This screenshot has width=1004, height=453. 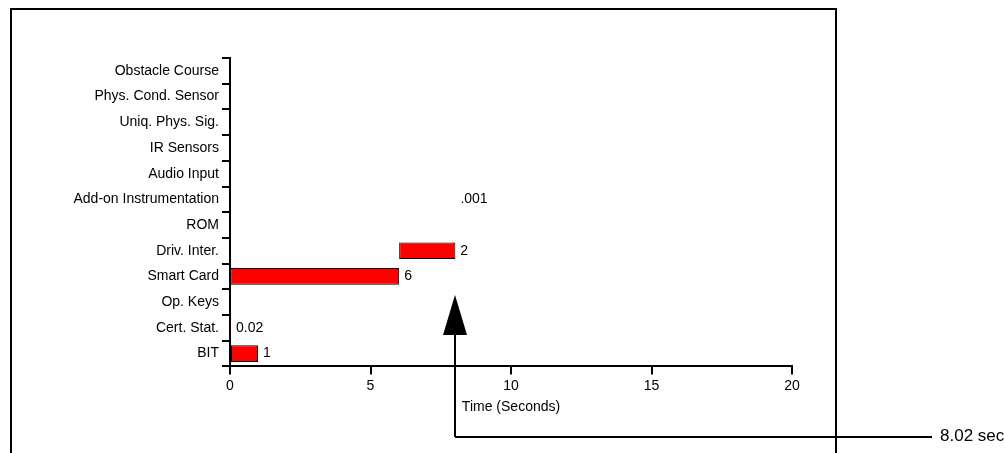 What do you see at coordinates (190, 301) in the screenshot?
I see `y-tick-label: Op. Keys` at bounding box center [190, 301].